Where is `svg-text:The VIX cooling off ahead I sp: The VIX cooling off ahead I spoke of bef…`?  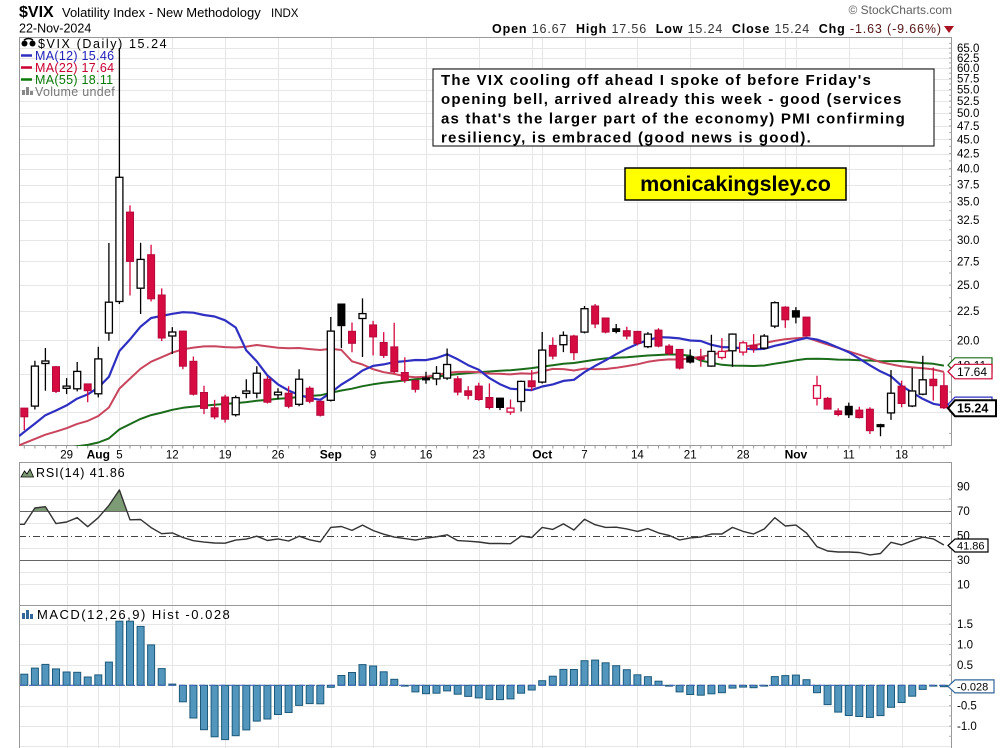
svg-text:The VIX cooling off ahead I sp: The VIX cooling off ahead I spoke of bef… is located at coordinates (656, 80).